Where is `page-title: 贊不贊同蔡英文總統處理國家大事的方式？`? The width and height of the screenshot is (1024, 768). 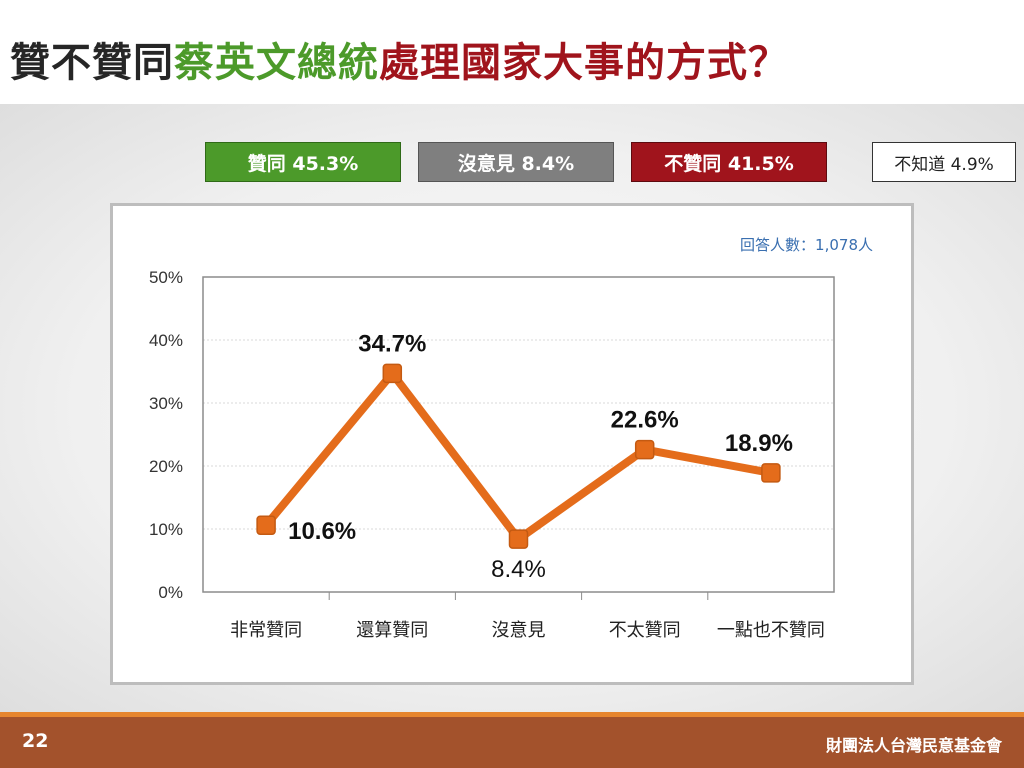 page-title: 贊不贊同蔡英文總統處理國家大事的方式？ is located at coordinates (399, 59).